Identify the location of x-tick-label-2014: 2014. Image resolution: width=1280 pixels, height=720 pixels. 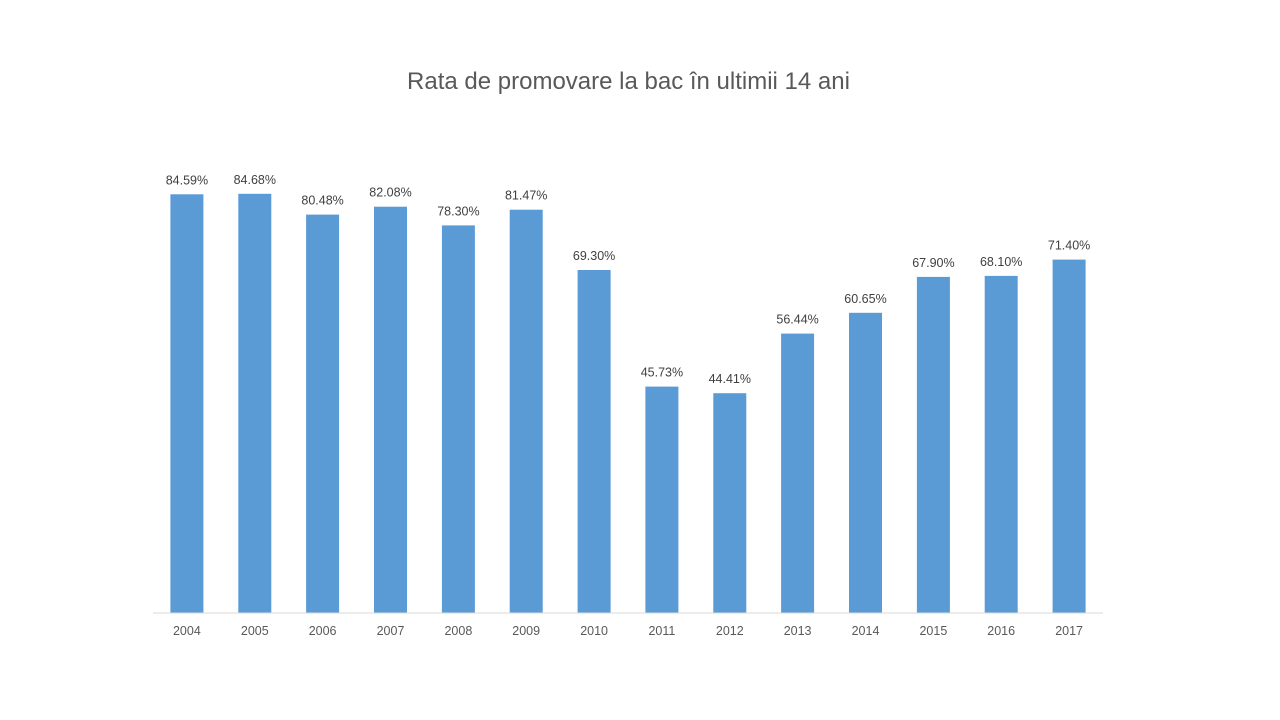
(866, 631).